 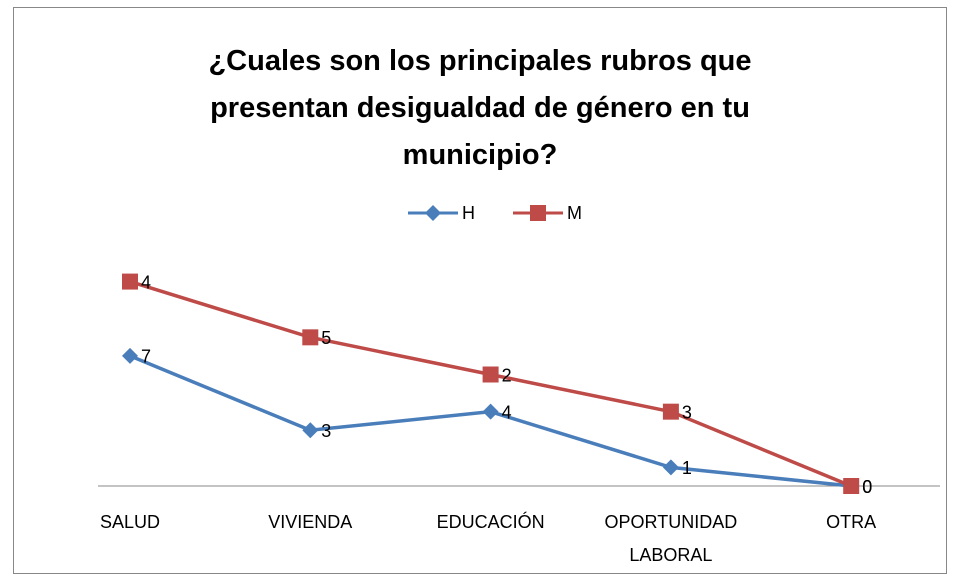 What do you see at coordinates (468, 213) in the screenshot?
I see `legend-label: H` at bounding box center [468, 213].